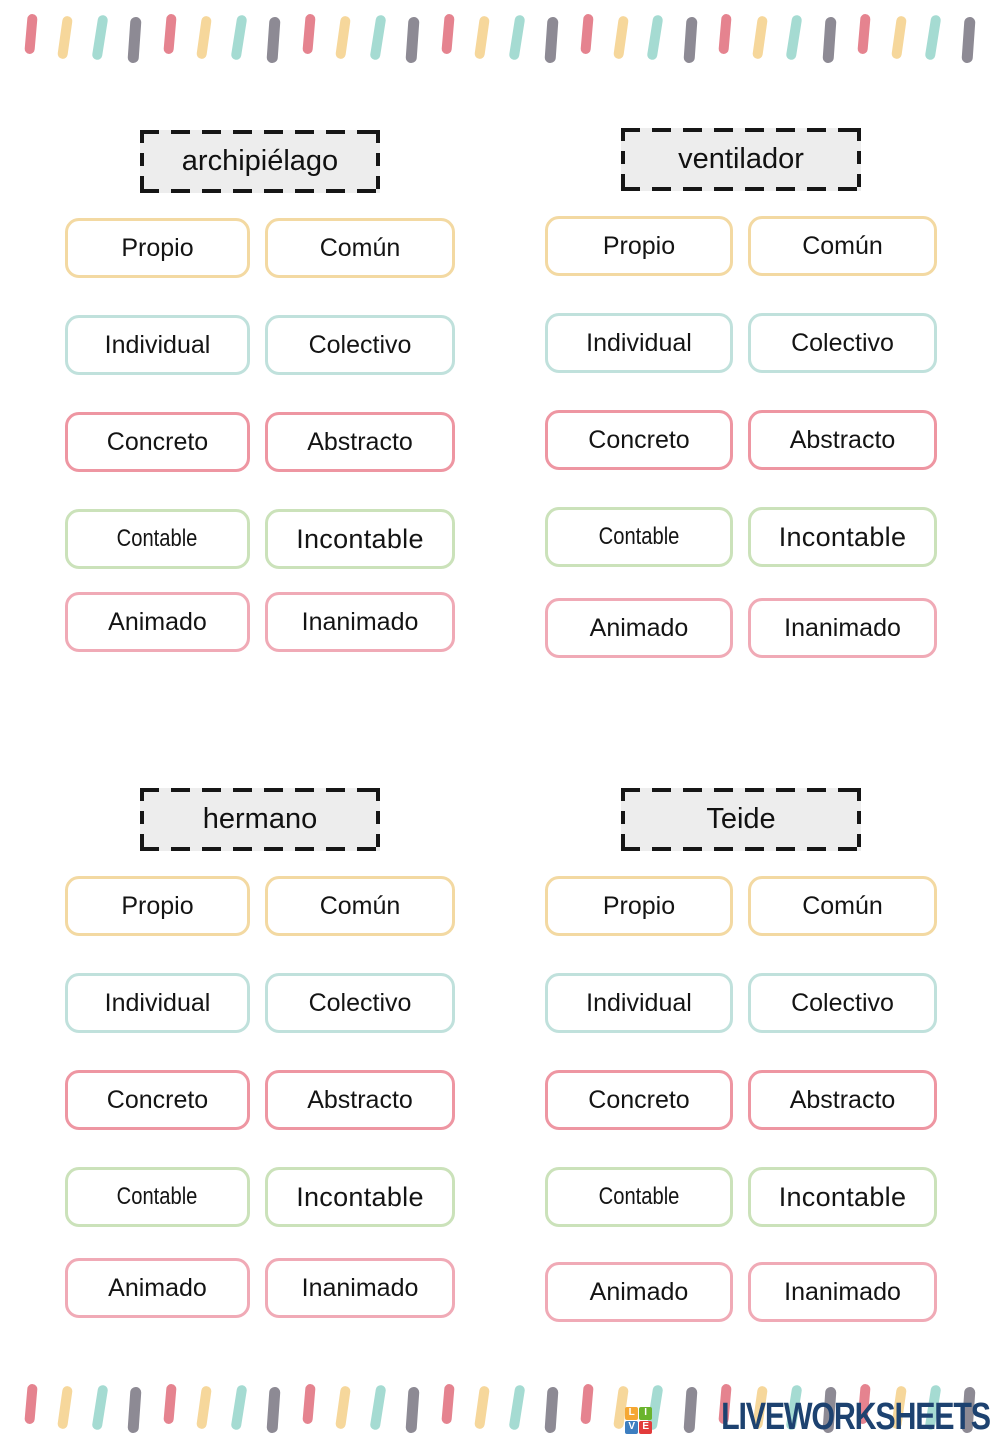 The image size is (1000, 1444). Describe the element at coordinates (856, 1416) in the screenshot. I see `logo-text: LIVEWORKSHEETS` at that location.